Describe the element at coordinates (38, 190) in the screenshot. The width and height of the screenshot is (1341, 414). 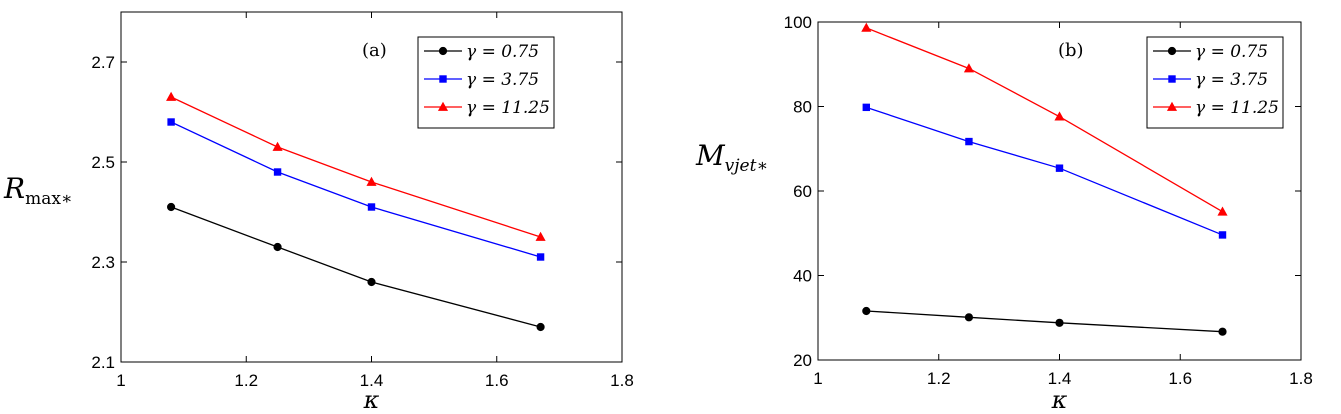
I see `y-axis-label: Rmax∗` at that location.